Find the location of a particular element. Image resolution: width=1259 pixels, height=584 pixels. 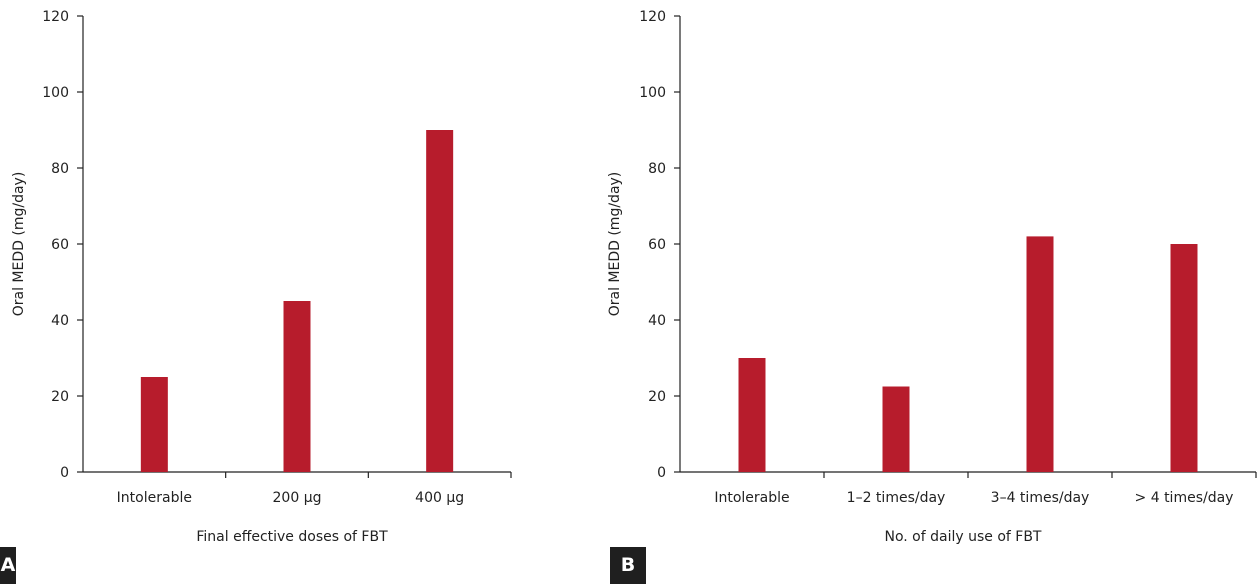

panel-a-category-label: Intolerable is located at coordinates (154, 498).